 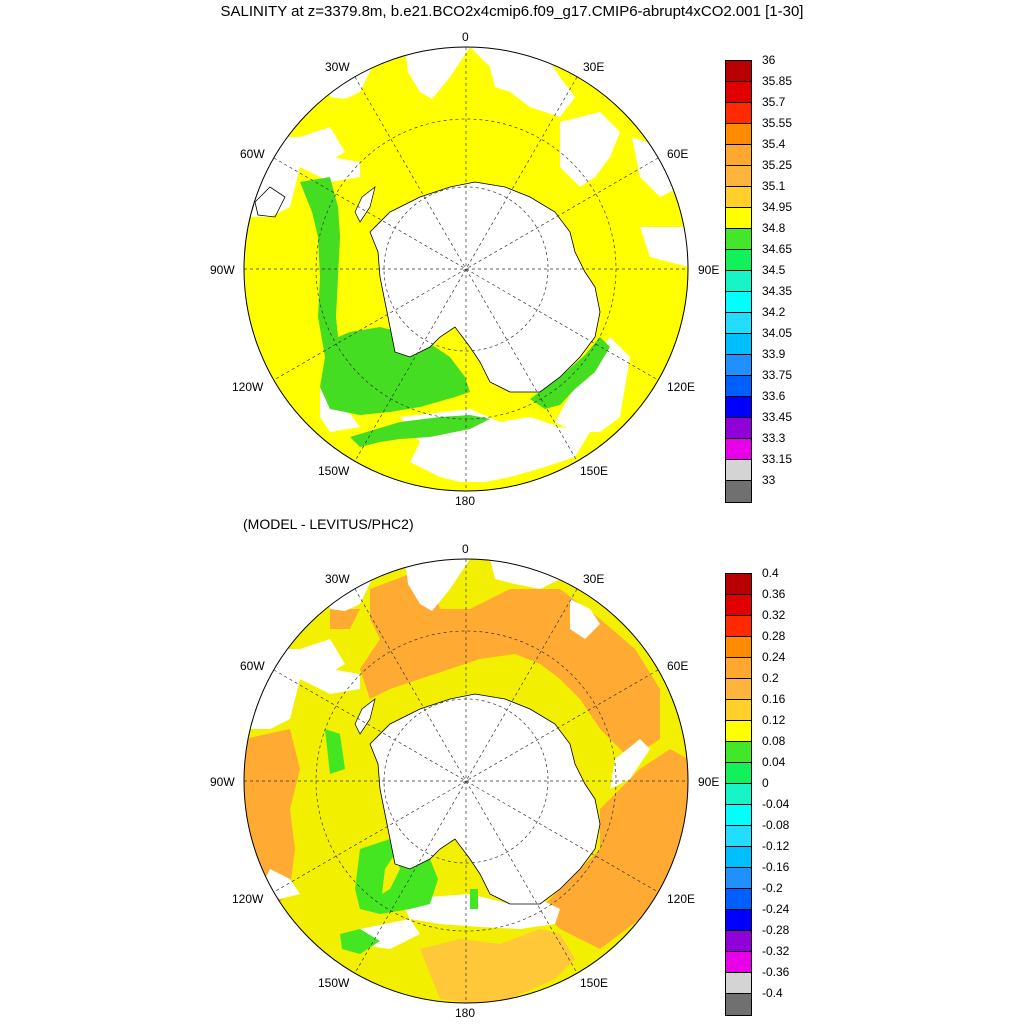 I want to click on anomaly-lon-150e: 150E, so click(x=594, y=983).